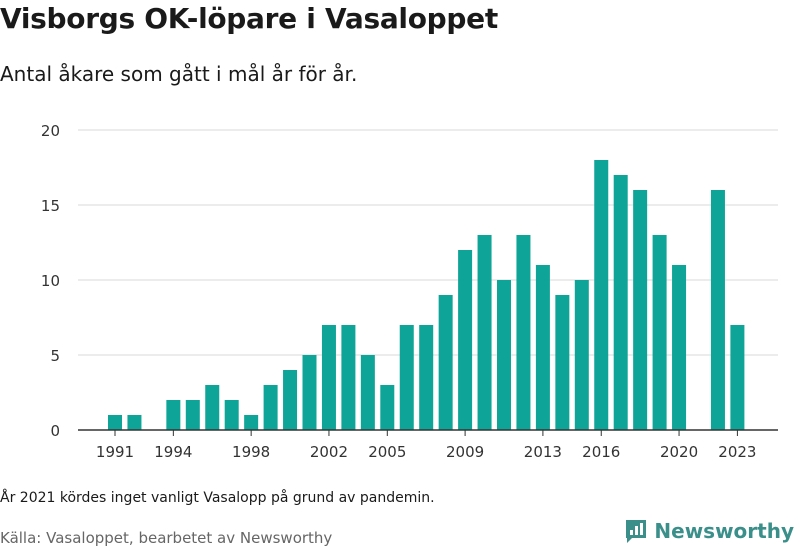 Image resolution: width=800 pixels, height=550 pixels. What do you see at coordinates (231, 415) in the screenshot?
I see `bar-1997` at bounding box center [231, 415].